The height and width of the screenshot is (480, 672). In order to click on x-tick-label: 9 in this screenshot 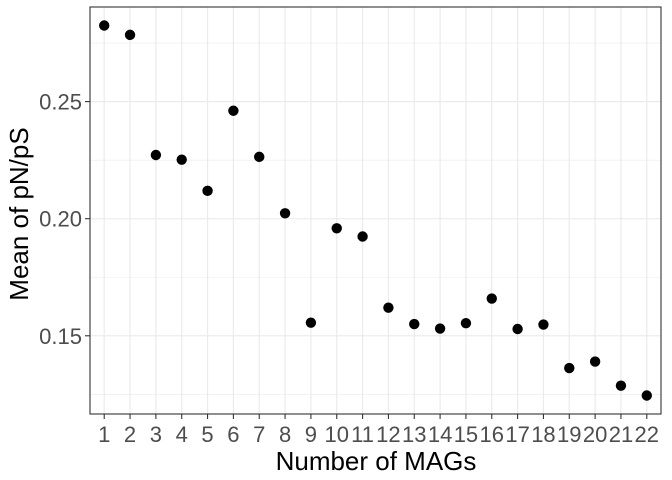, I will do `click(311, 434)`.